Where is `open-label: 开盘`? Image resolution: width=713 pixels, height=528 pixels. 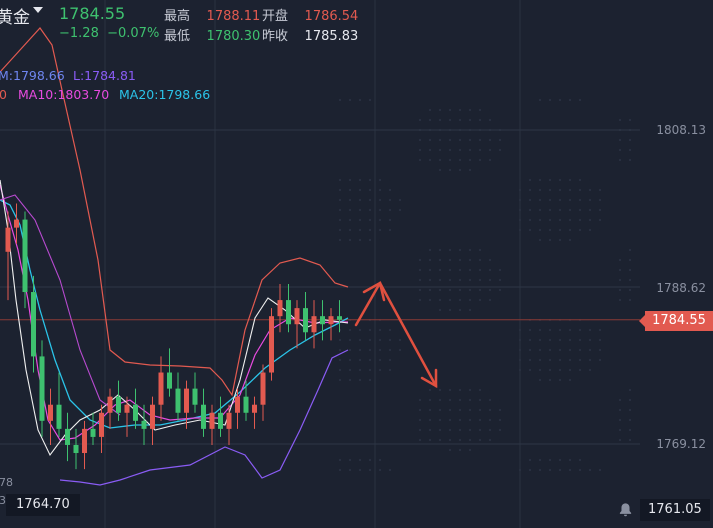
open-label: 开盘 is located at coordinates (275, 16).